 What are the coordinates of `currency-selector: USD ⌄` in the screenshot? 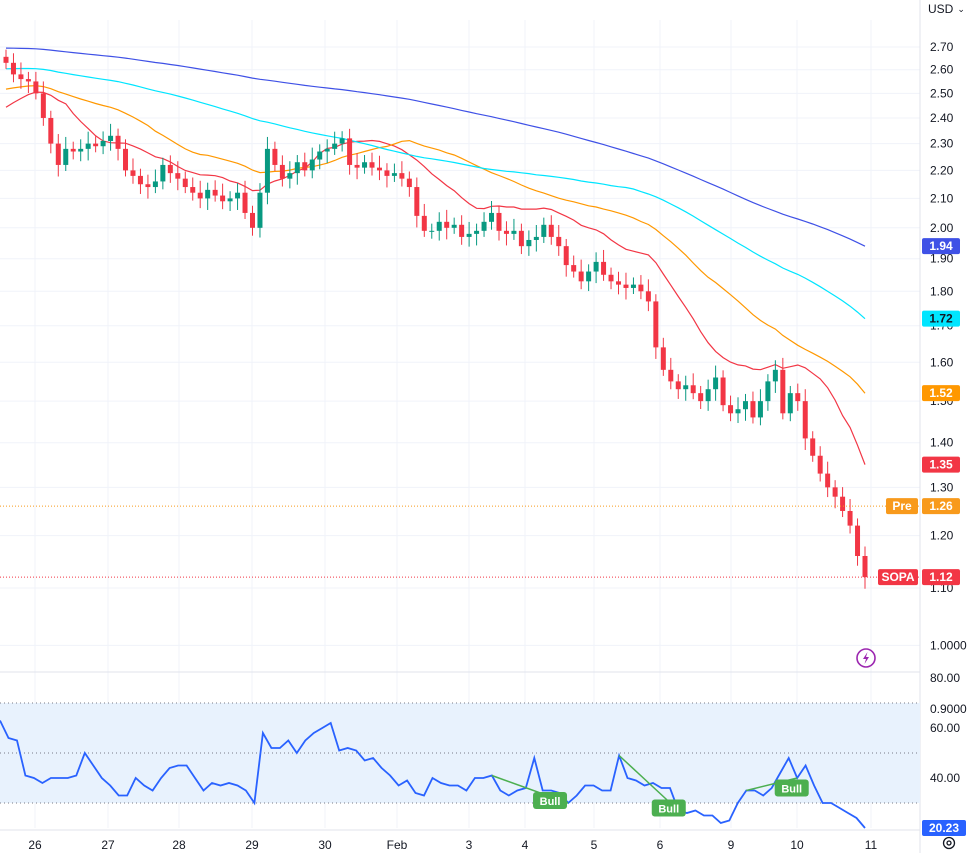 It's located at (948, 9).